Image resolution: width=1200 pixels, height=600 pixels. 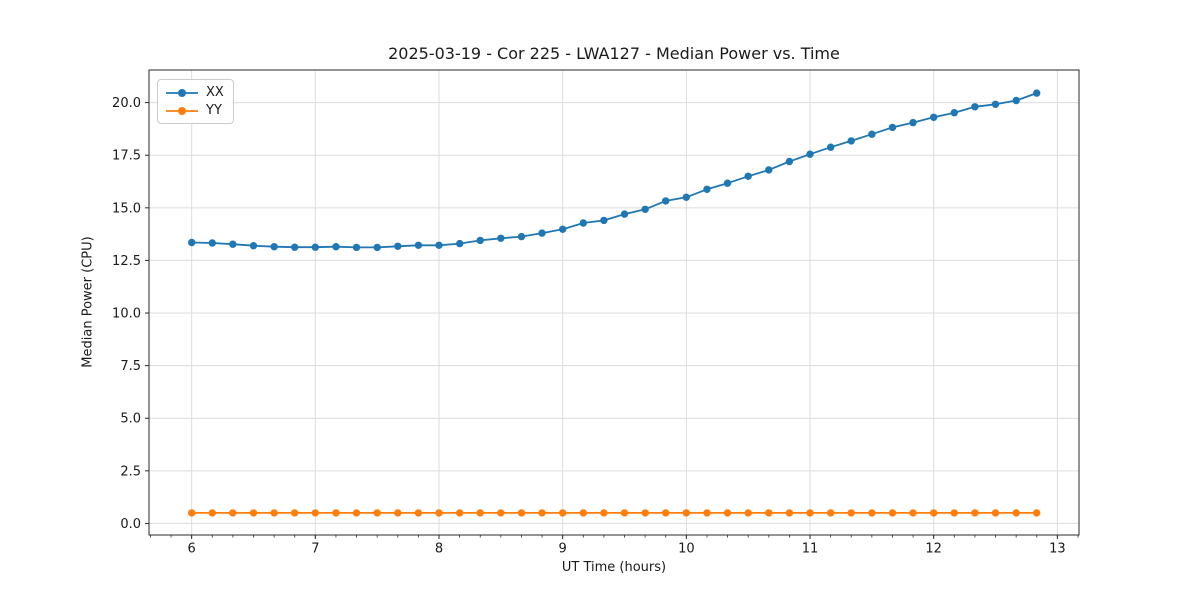 I want to click on y-tick-label: 10.0, so click(x=126, y=314).